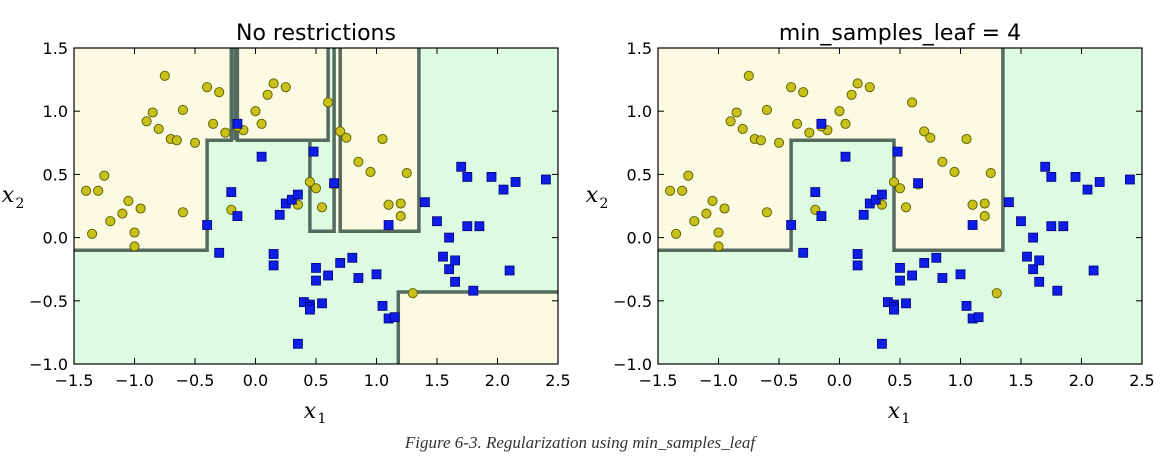 This screenshot has width=1160, height=463. Describe the element at coordinates (779, 380) in the screenshot. I see `x-tick-label: −0.5` at that location.